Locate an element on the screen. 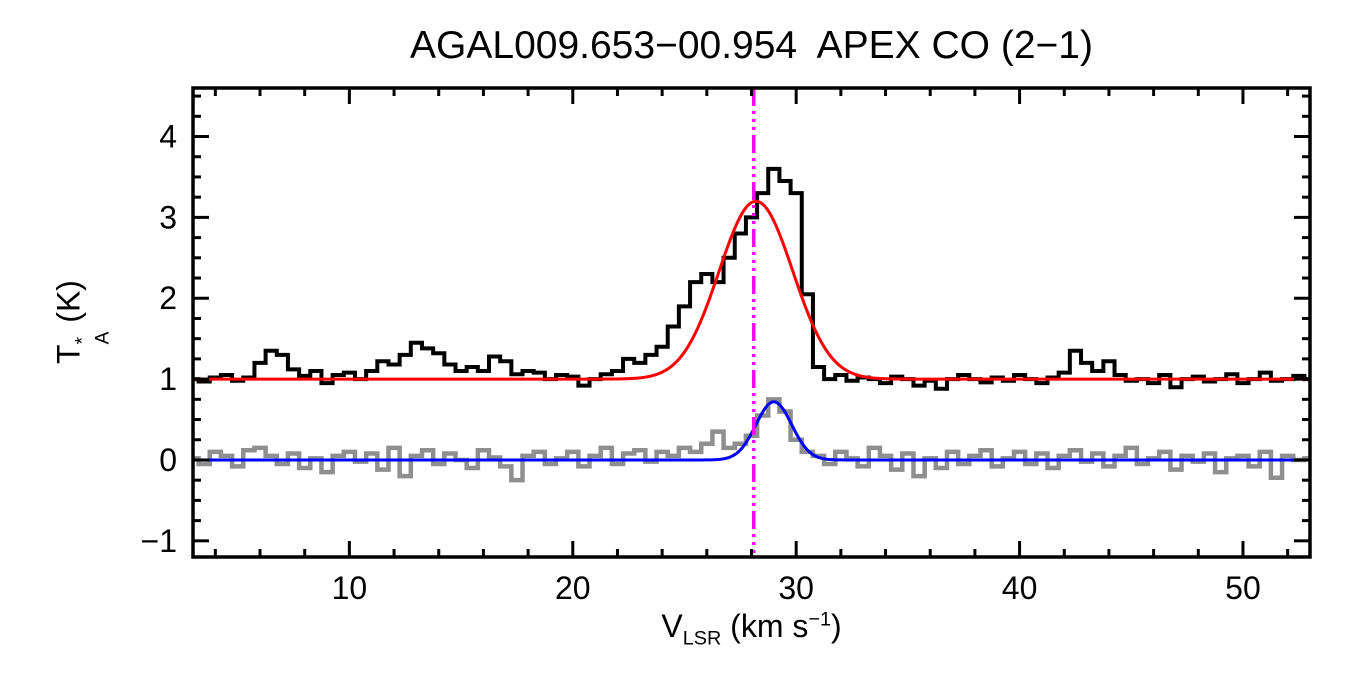 This screenshot has height=675, width=1350. y-tick-label: 1 is located at coordinates (168, 379).